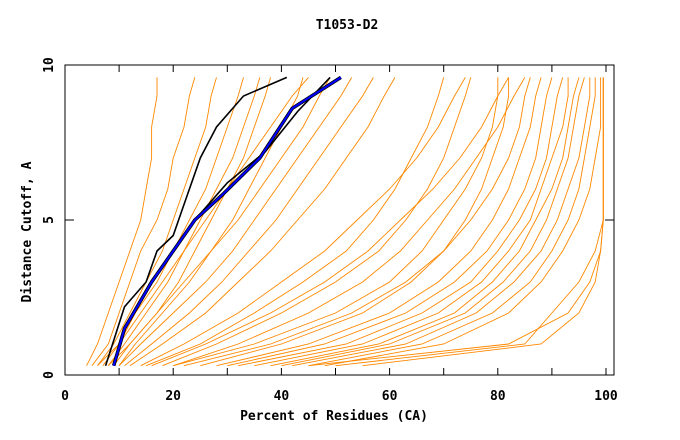  I want to click on x-tick-label: 40, so click(282, 396).